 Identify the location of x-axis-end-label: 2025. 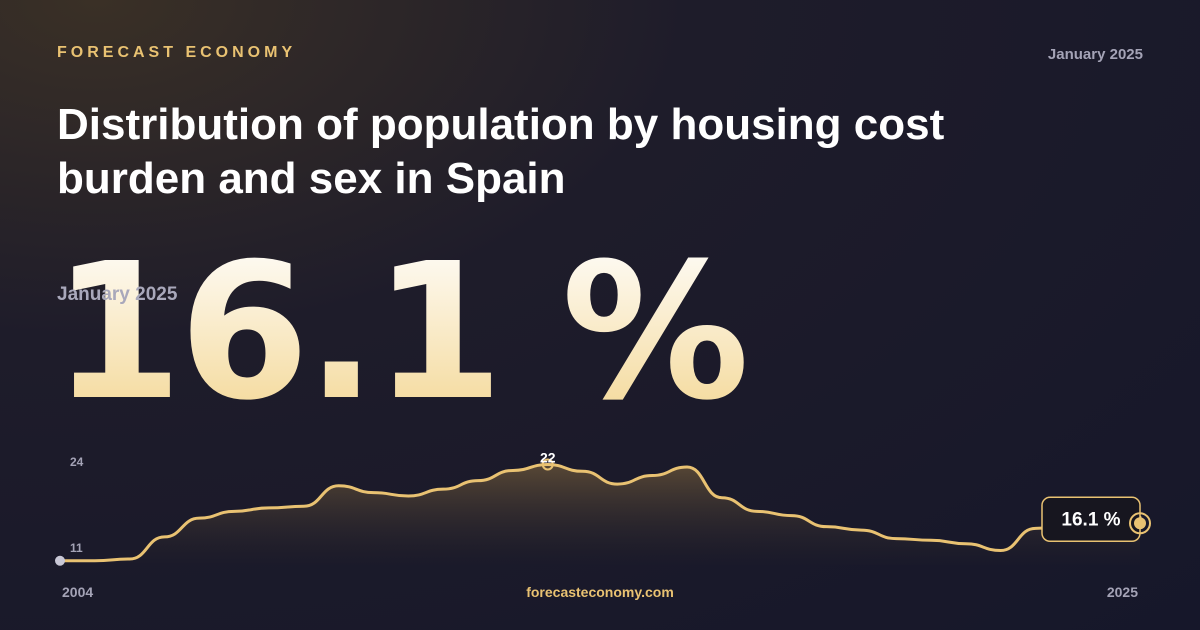
(1122, 592).